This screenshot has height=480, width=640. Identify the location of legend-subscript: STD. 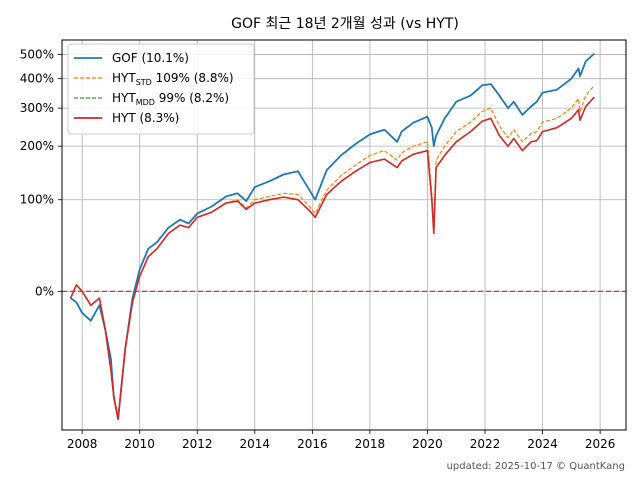
(144, 82).